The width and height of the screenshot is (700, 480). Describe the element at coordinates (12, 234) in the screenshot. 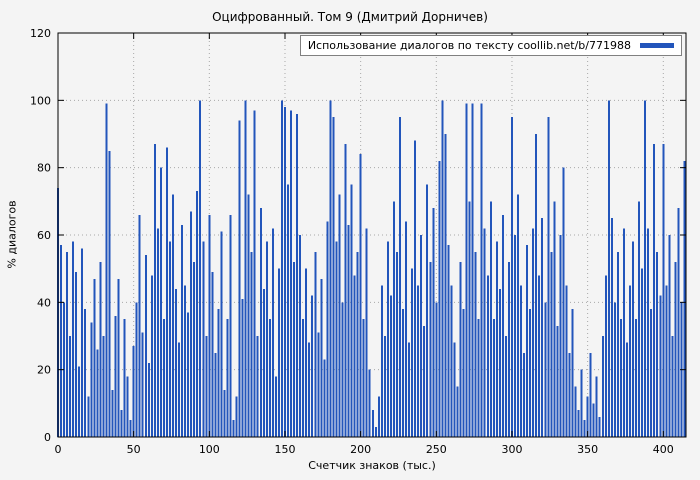

I see `y-axis-label: % диалогов` at that location.